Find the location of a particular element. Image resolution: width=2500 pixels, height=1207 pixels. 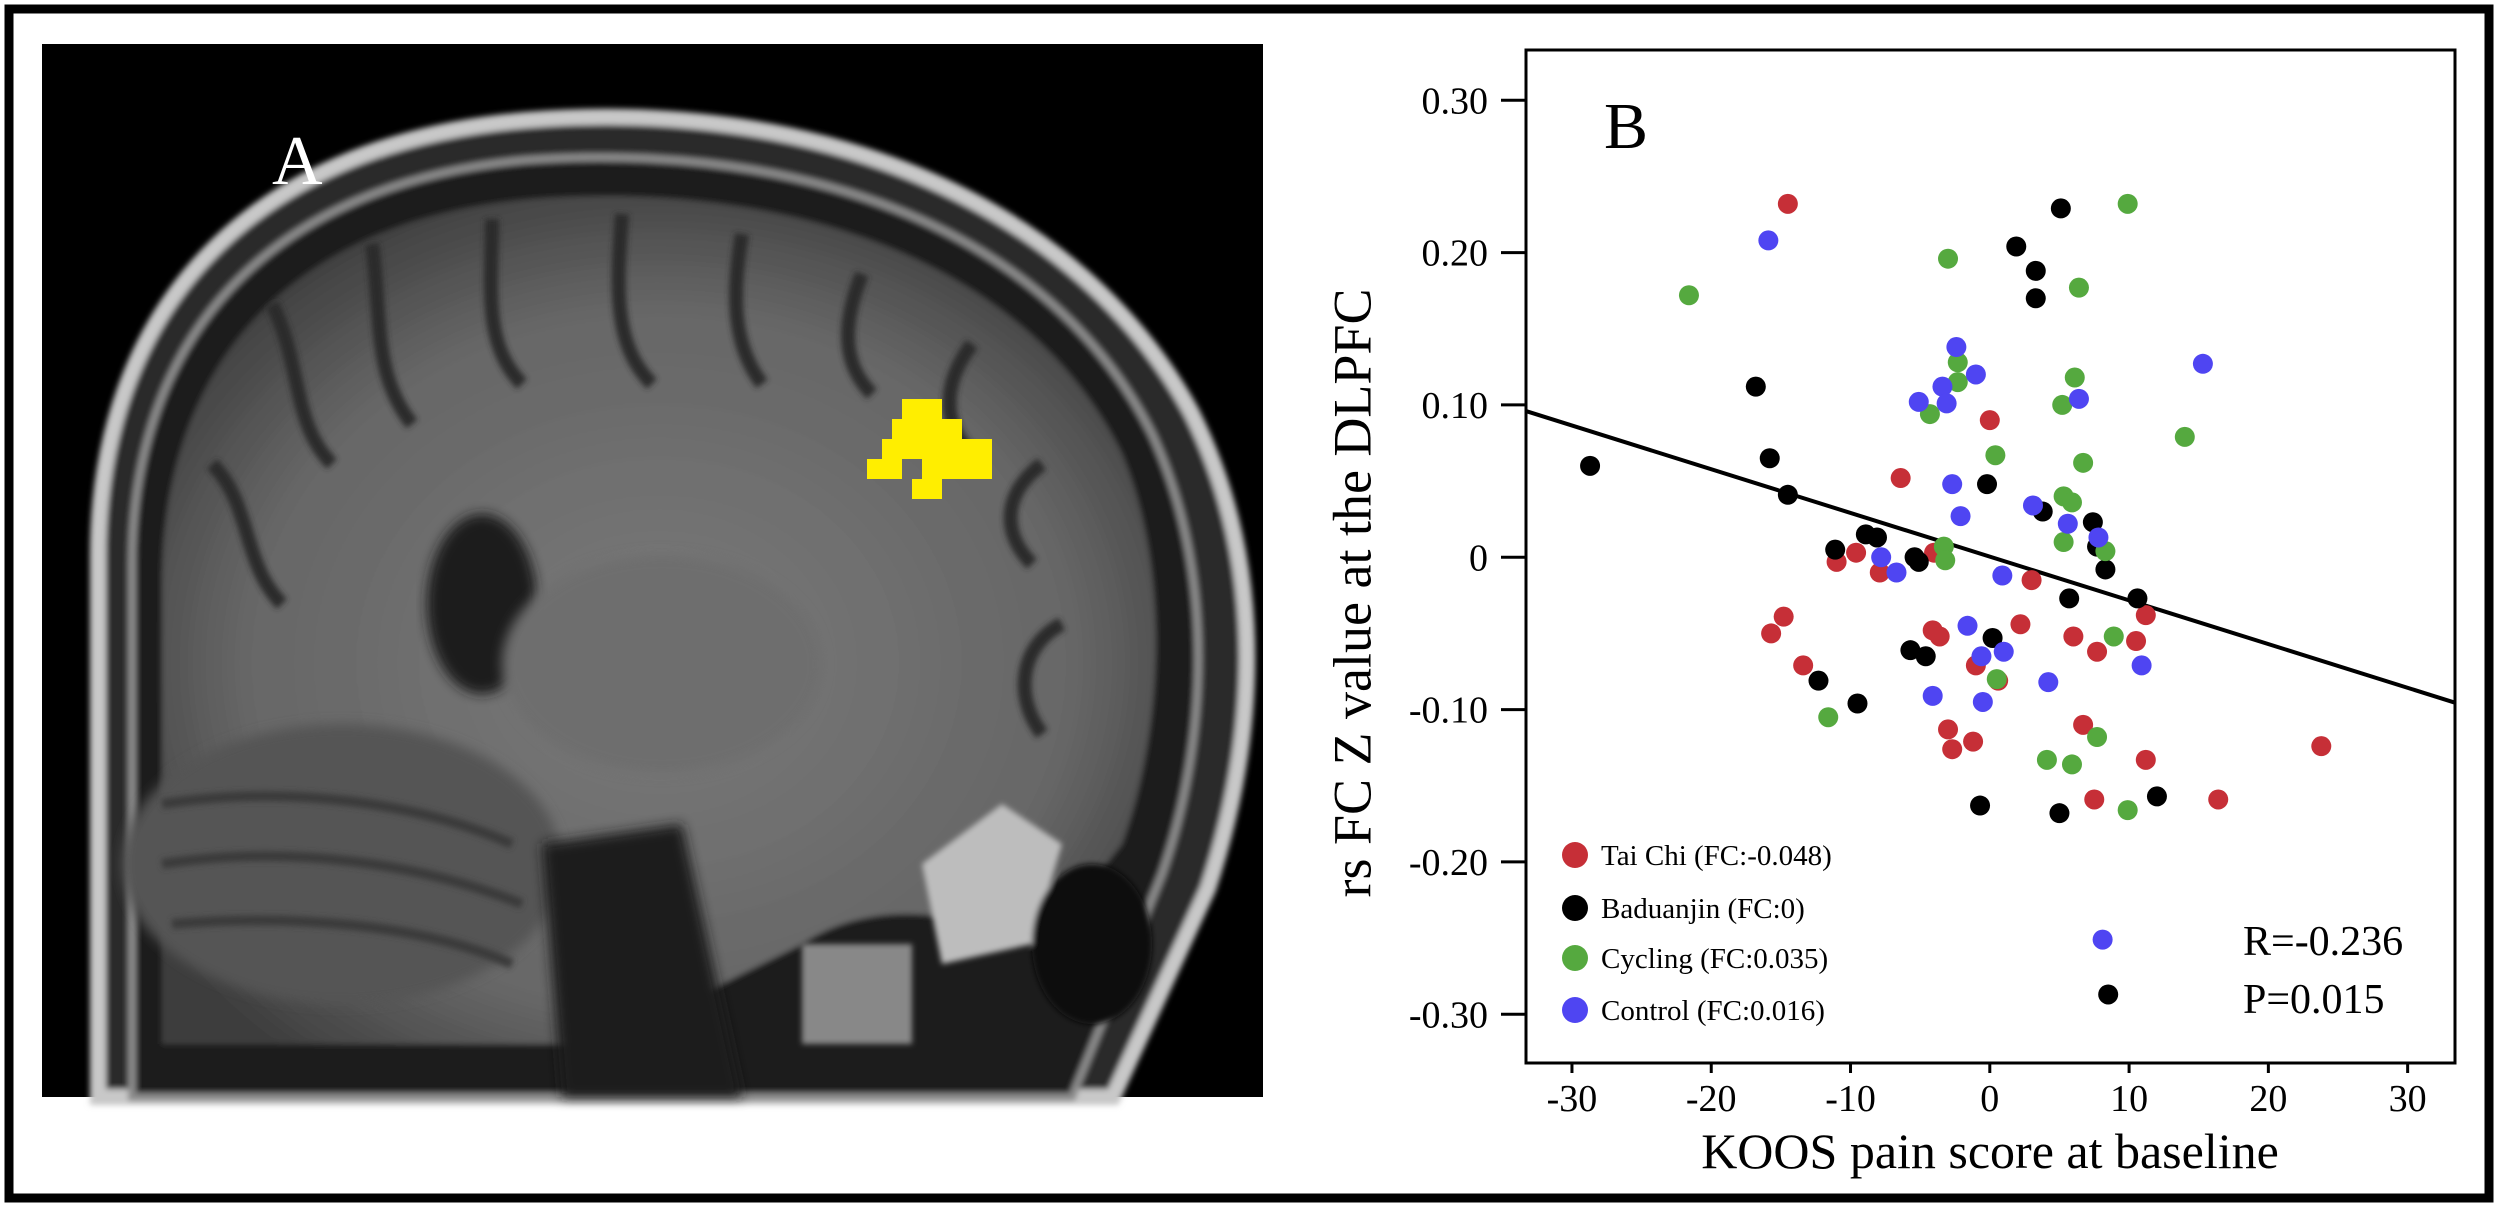

face-structures is located at coordinates (977, 924).